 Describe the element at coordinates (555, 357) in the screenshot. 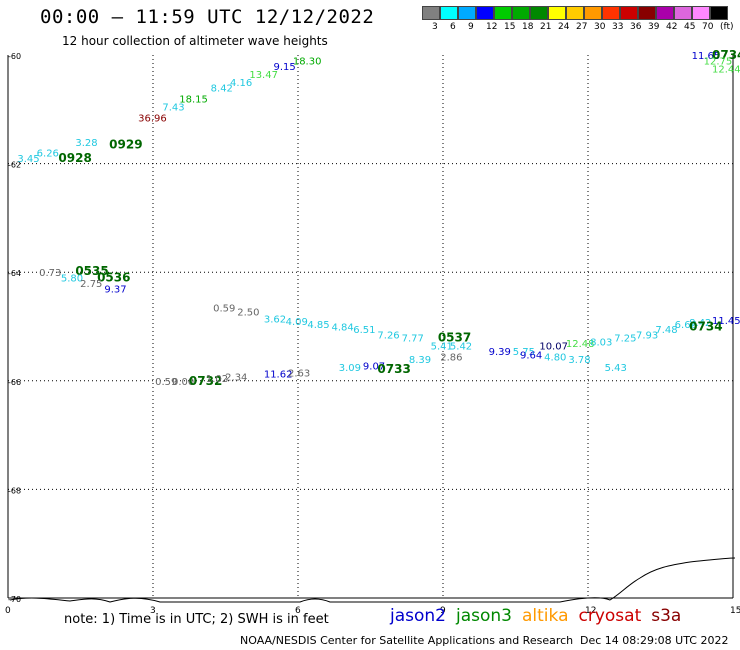

I see `wave-height-label: 4.80` at that location.